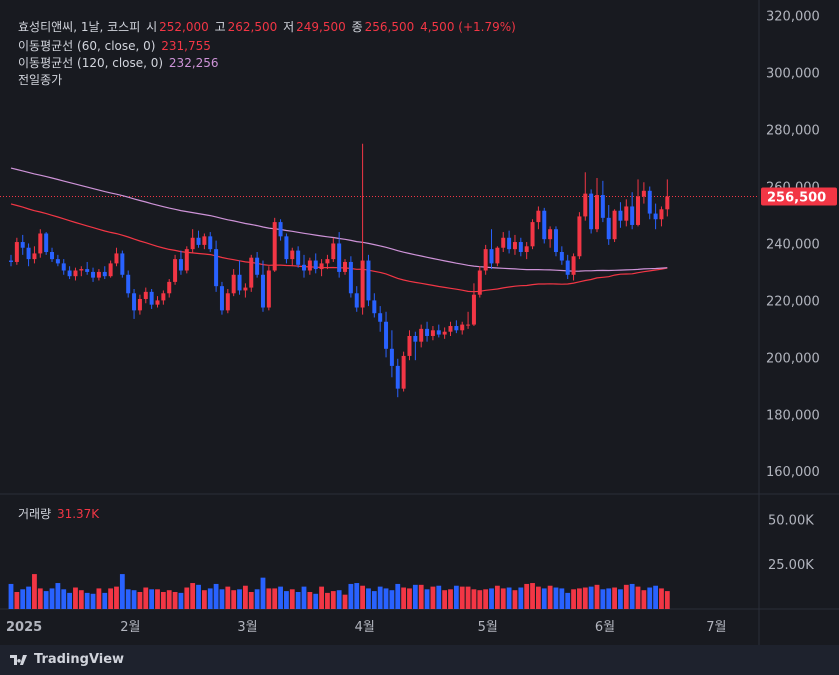  I want to click on price-tag-box, so click(799, 196).